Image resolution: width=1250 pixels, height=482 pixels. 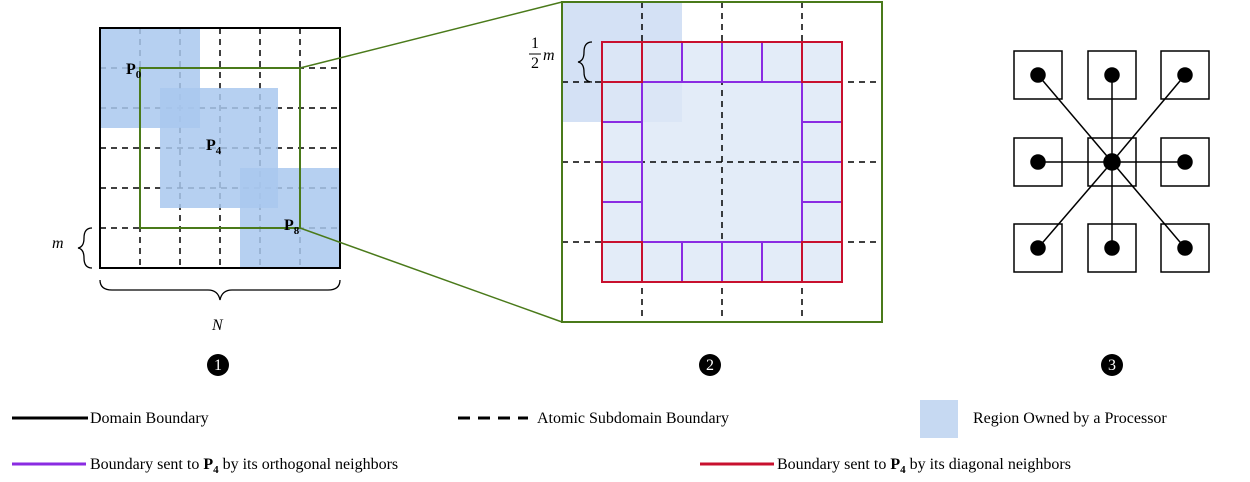 I want to click on legend-label: Region Owned by a Processor, so click(x=1070, y=418).